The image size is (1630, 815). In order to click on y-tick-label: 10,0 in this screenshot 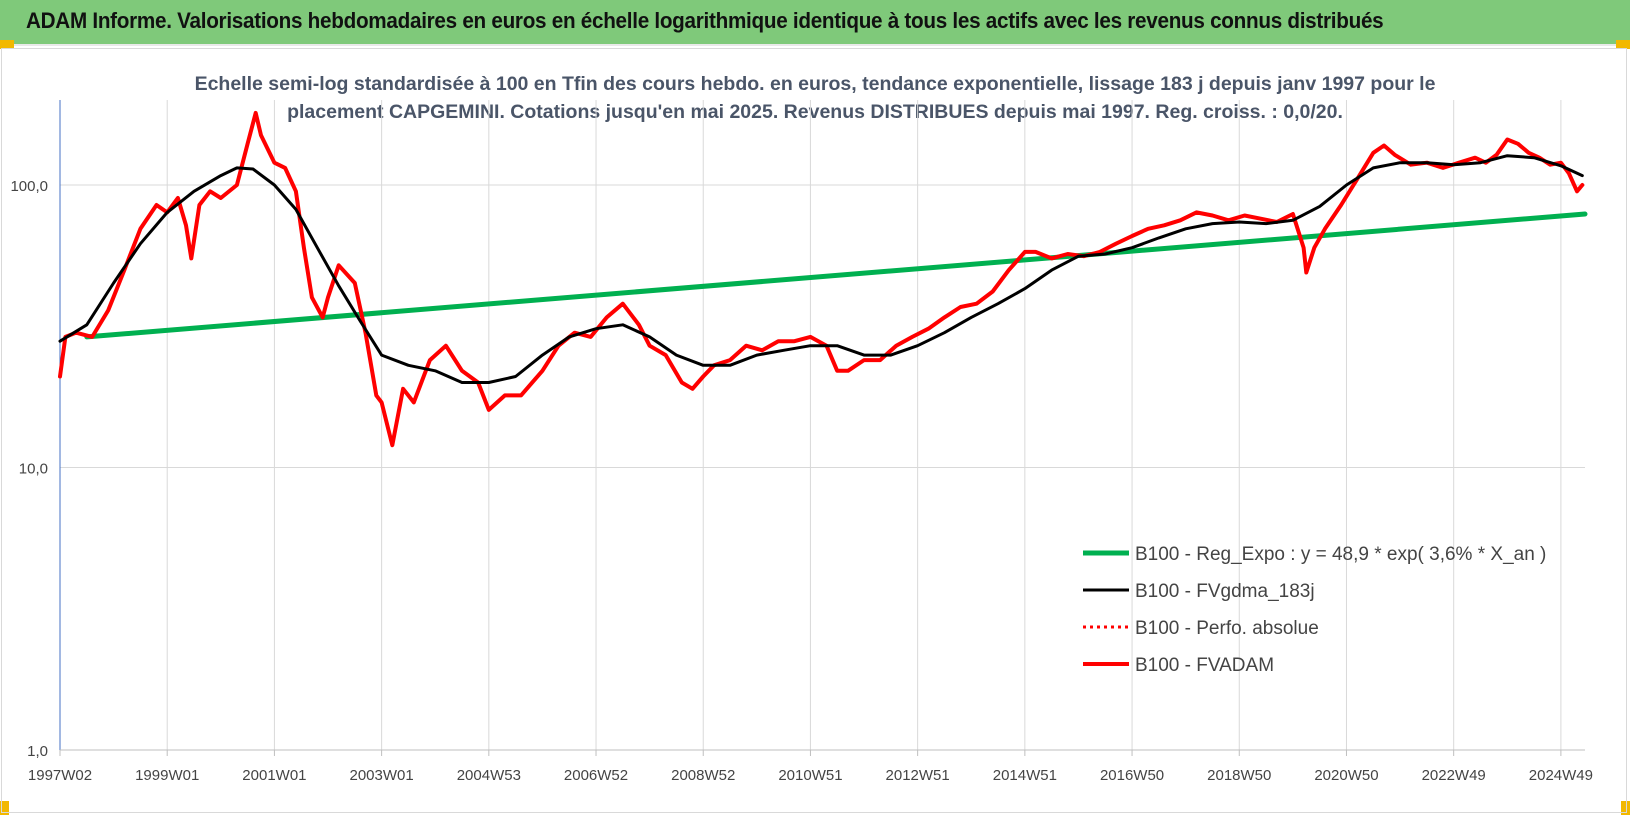, I will do `click(33, 469)`.